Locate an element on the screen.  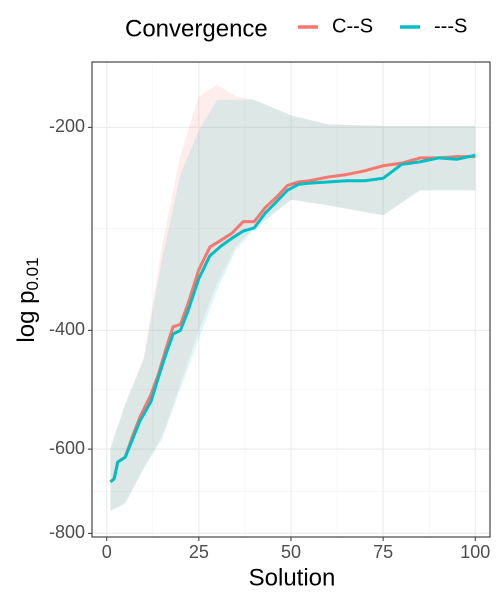
legend-title: Convergence is located at coordinates (196, 28).